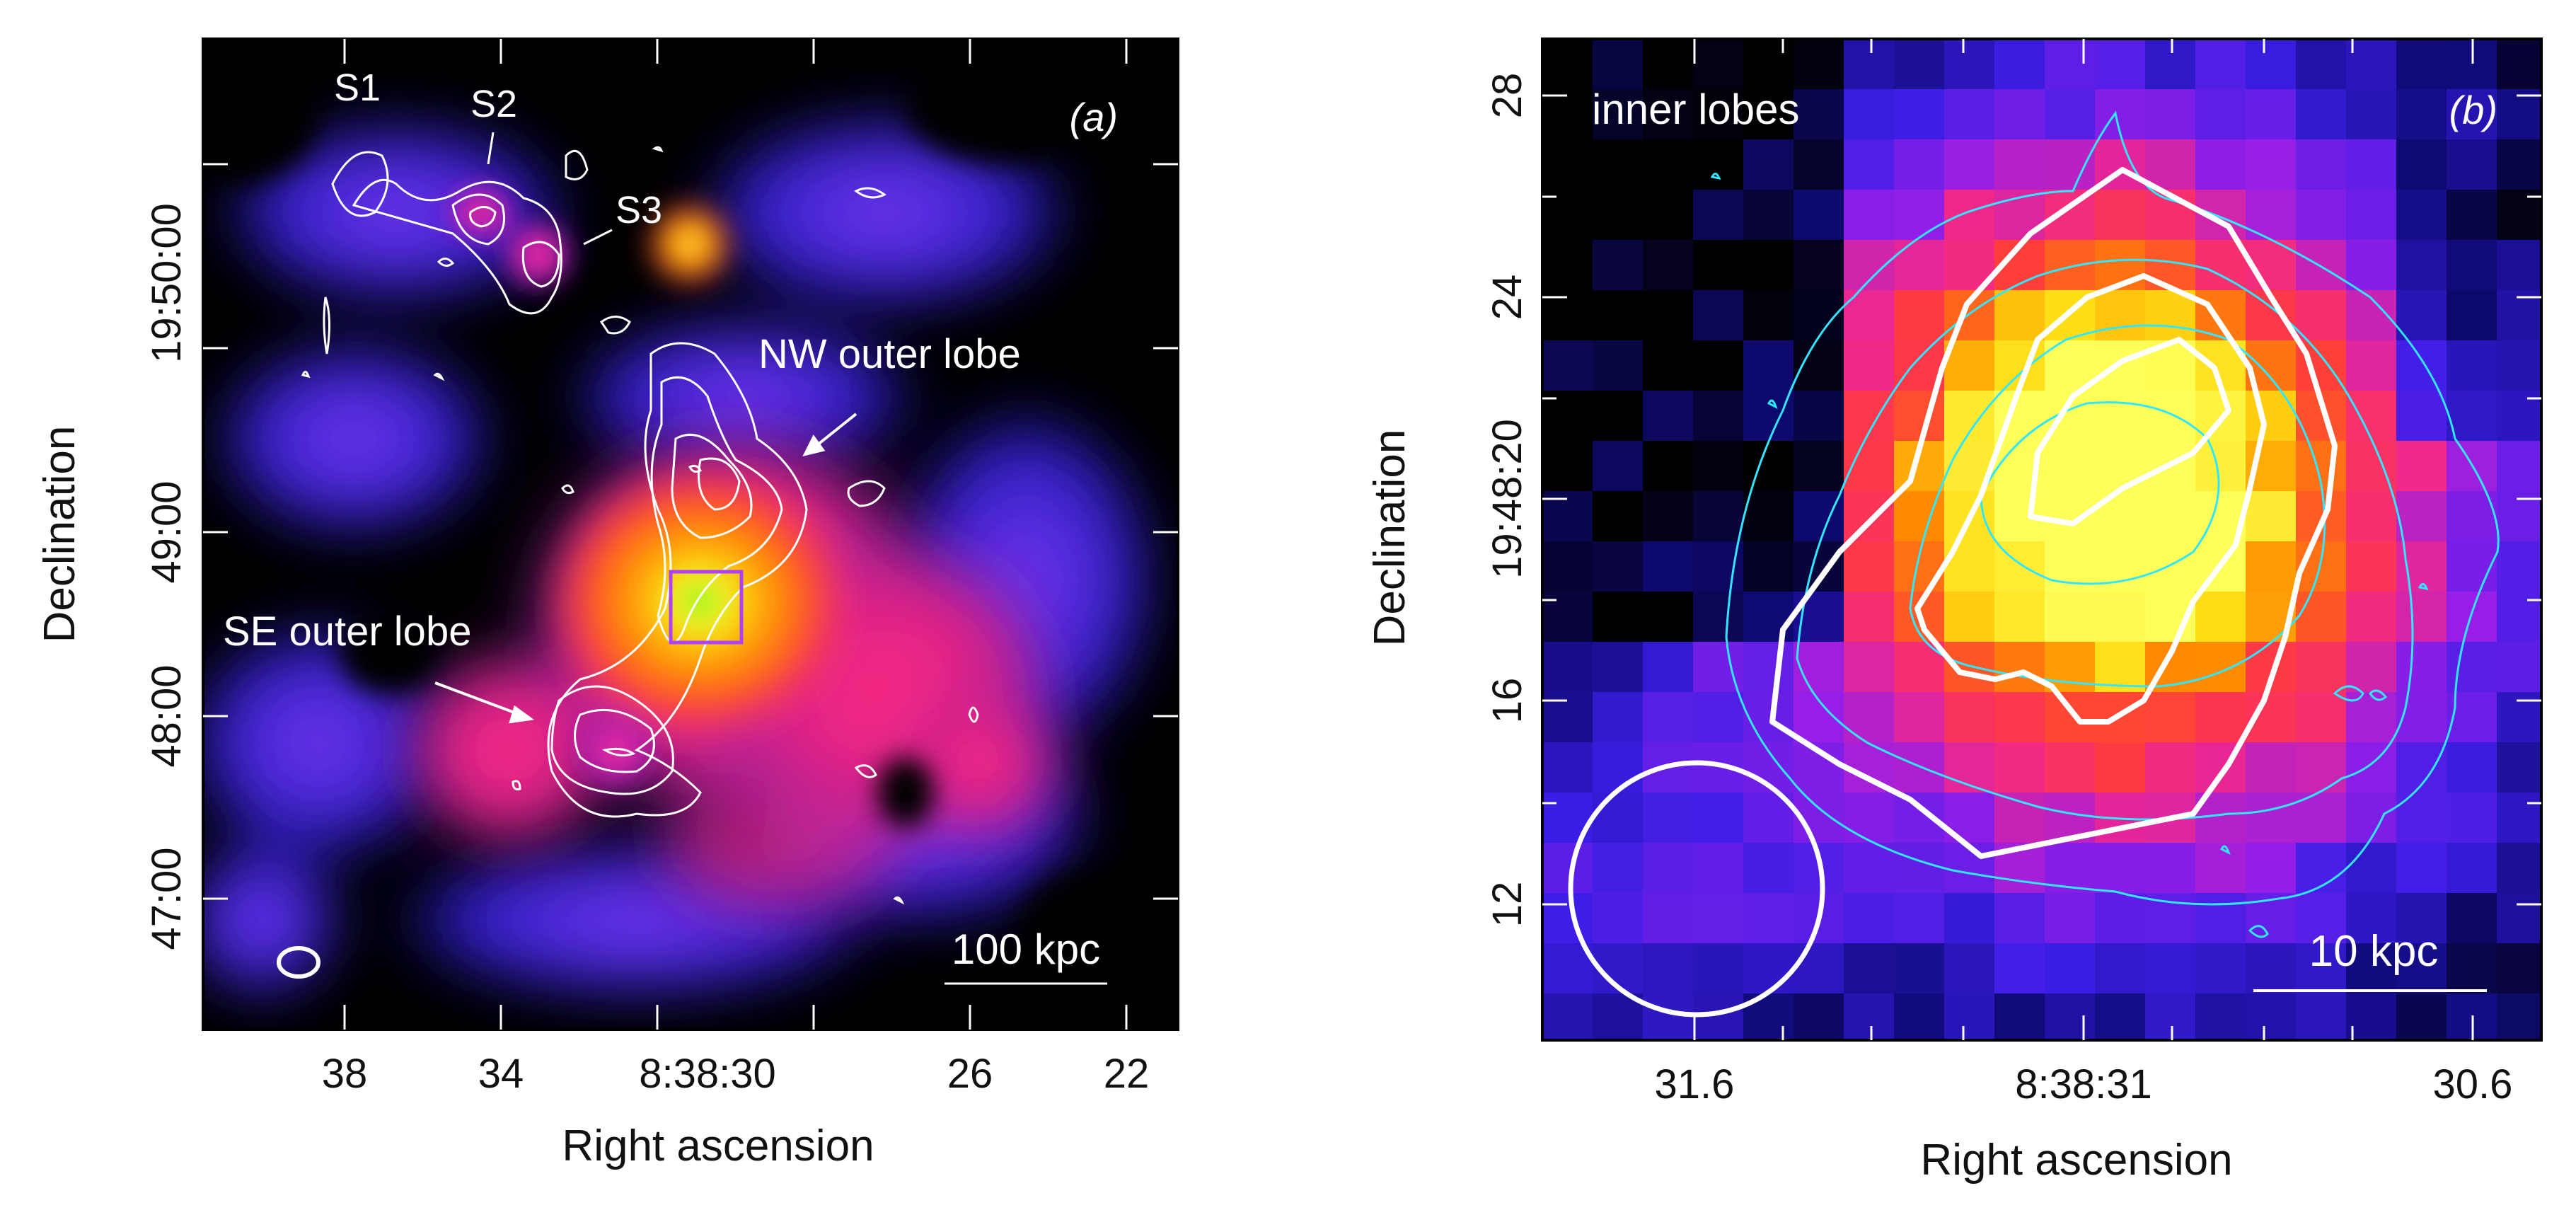 This screenshot has height=1210, width=2576. What do you see at coordinates (357, 88) in the screenshot?
I see `label-s1: S1` at bounding box center [357, 88].